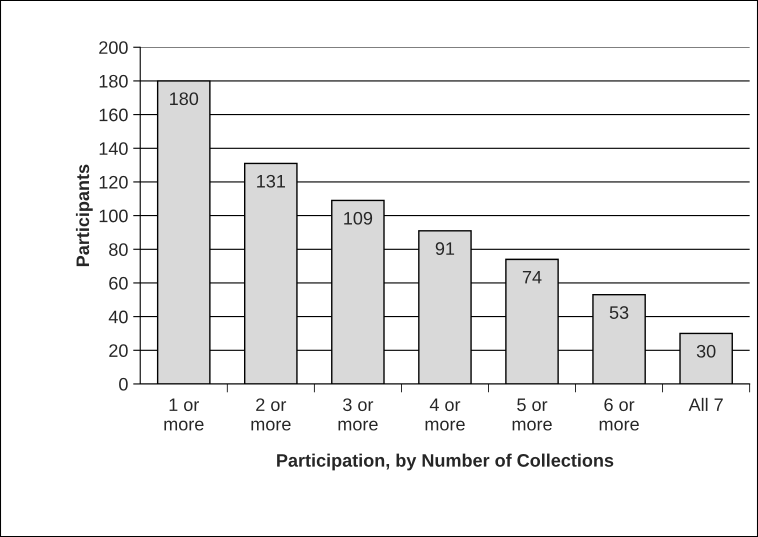 This screenshot has width=758, height=537. What do you see at coordinates (118, 351) in the screenshot?
I see `y-tick-label: 20` at bounding box center [118, 351].